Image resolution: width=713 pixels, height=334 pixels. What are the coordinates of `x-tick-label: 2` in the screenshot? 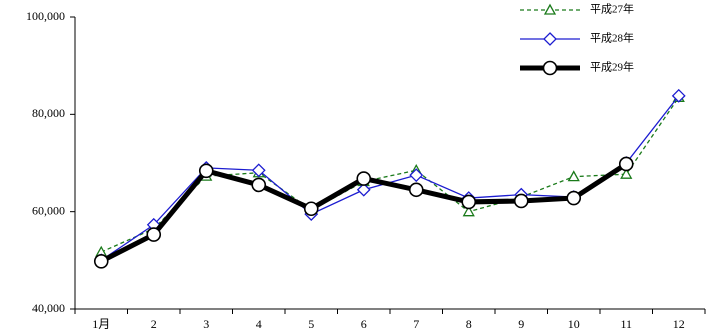 It's located at (154, 324).